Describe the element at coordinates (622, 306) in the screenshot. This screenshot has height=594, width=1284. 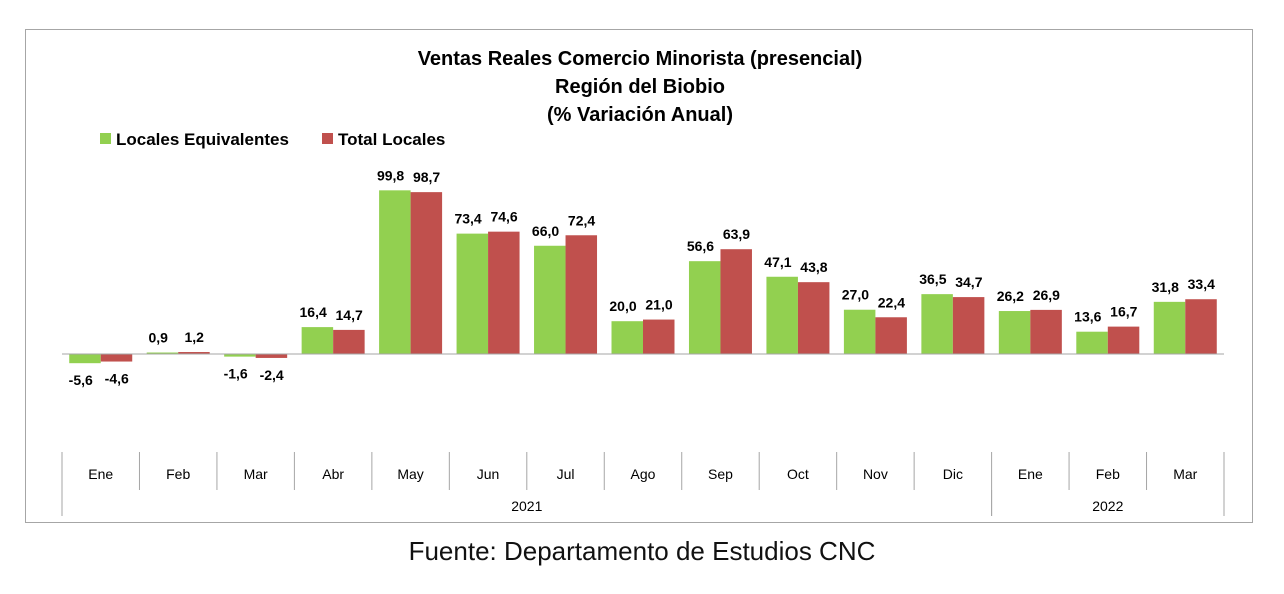
I see `data-label: 20,0` at that location.